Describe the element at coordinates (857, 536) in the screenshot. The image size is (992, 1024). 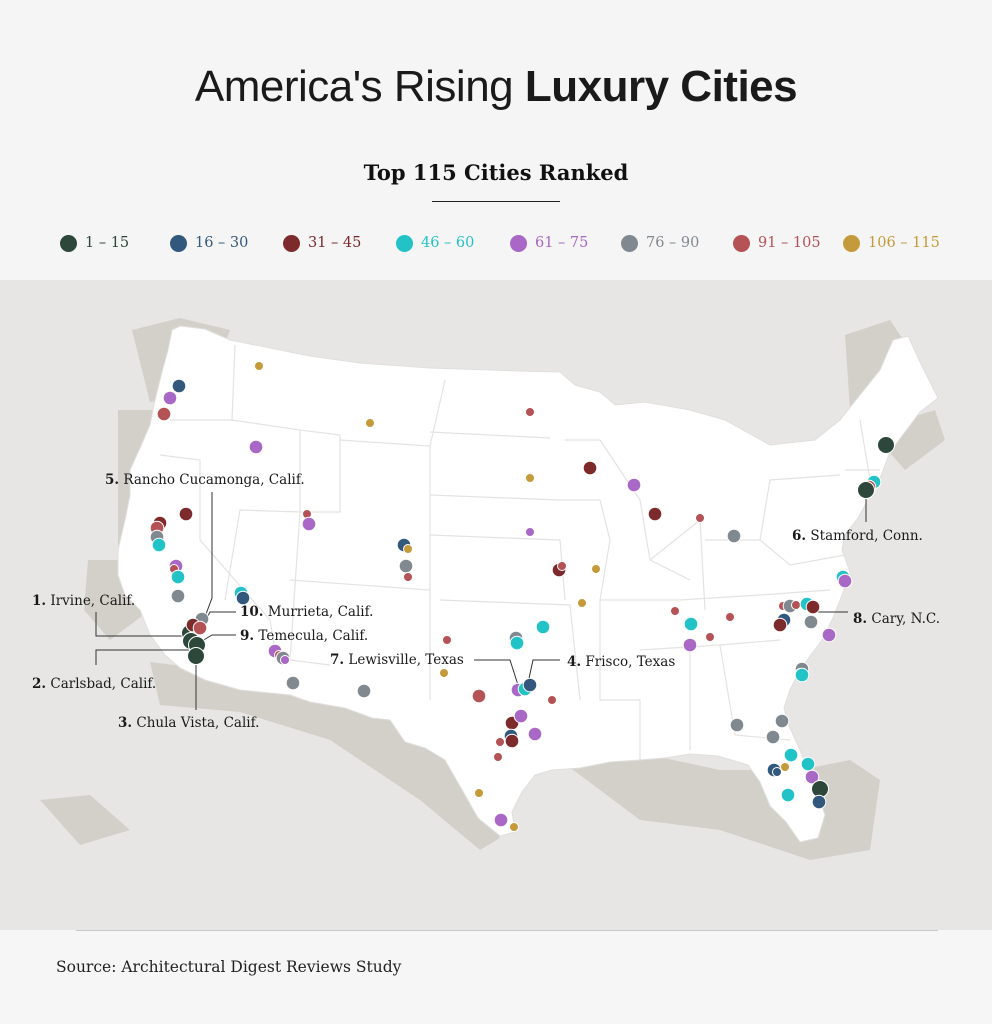
I see `label-stamford: 6. Stamford, Conn.` at that location.